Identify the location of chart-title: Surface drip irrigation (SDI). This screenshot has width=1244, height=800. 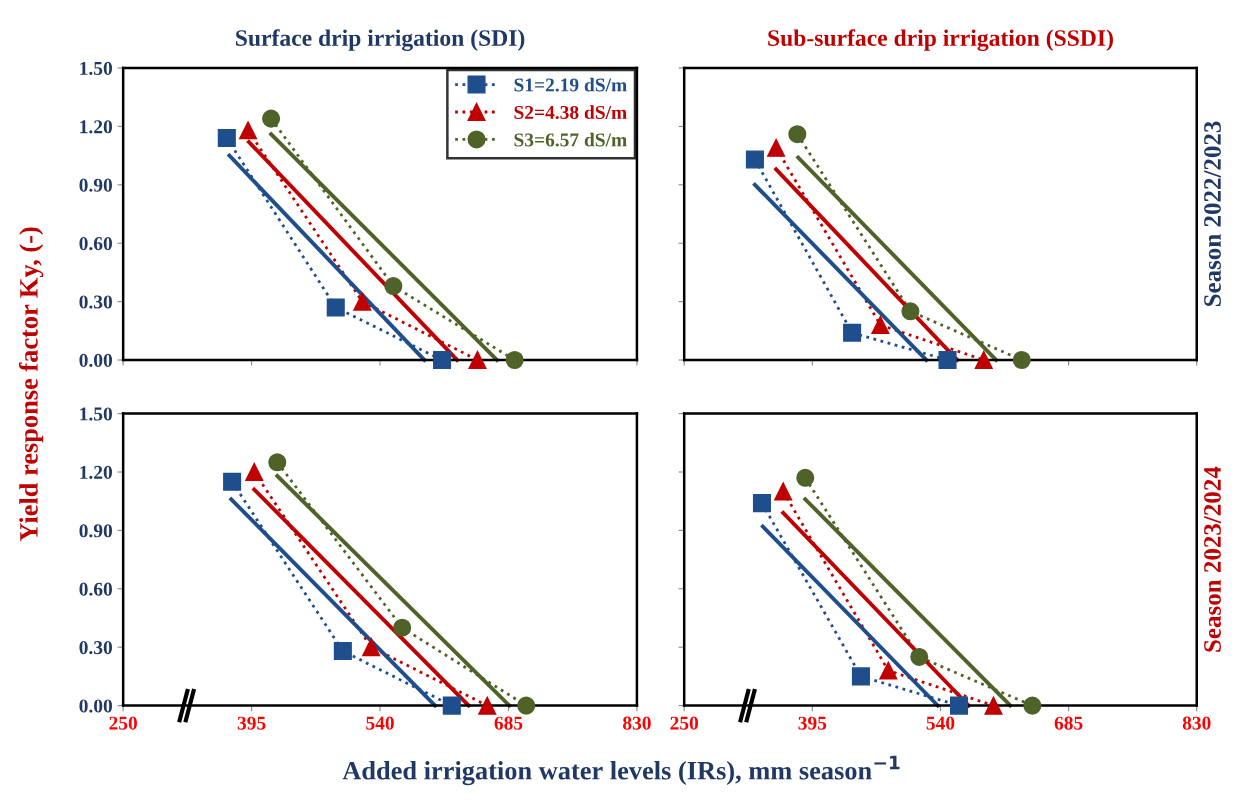
(380, 40).